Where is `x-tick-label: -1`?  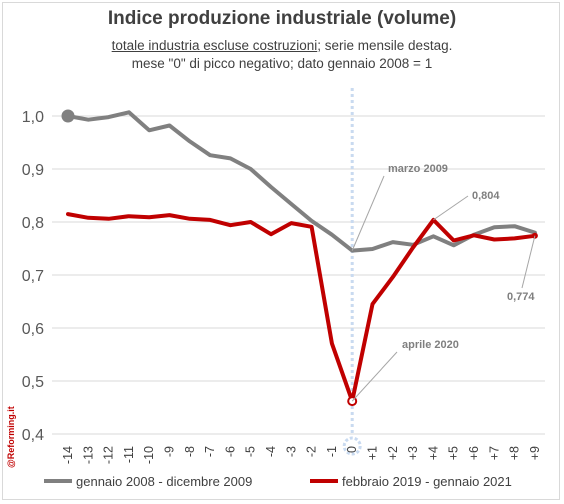
x-tick-label: -1 is located at coordinates (332, 451).